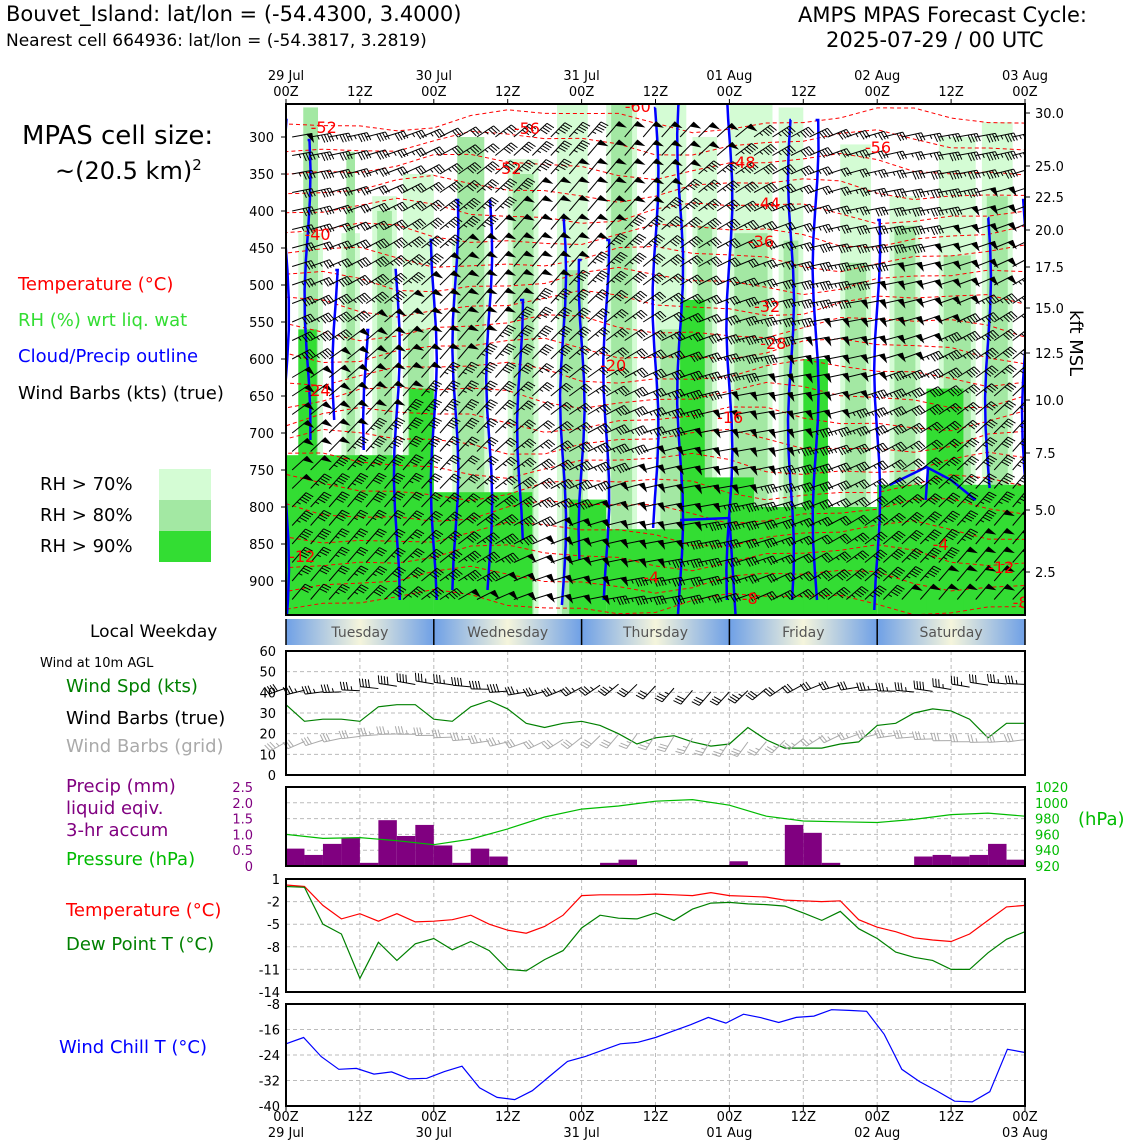 This screenshot has height=1140, width=1140. Describe the element at coordinates (118, 136) in the screenshot. I see `cell-size-label: MPAS cell size:` at that location.